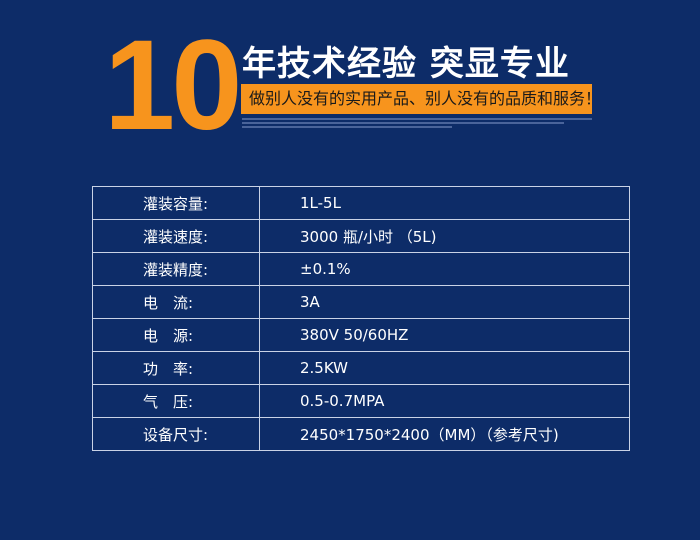  I want to click on table-row: 灌装速度: 3000 瓶/小时 （5L), so click(361, 236).